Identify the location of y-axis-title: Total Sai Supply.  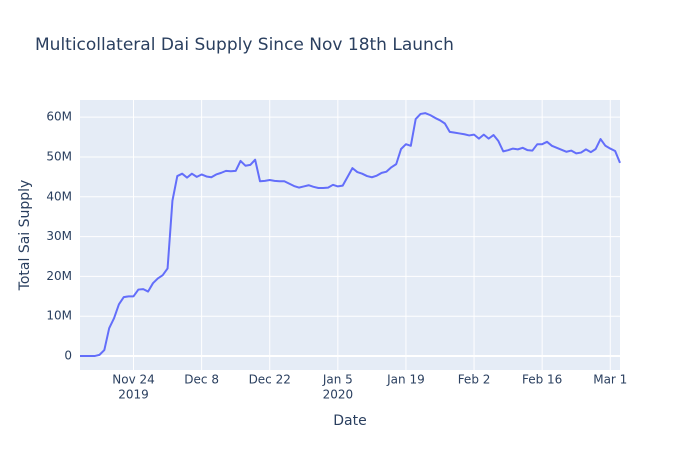
(25, 236).